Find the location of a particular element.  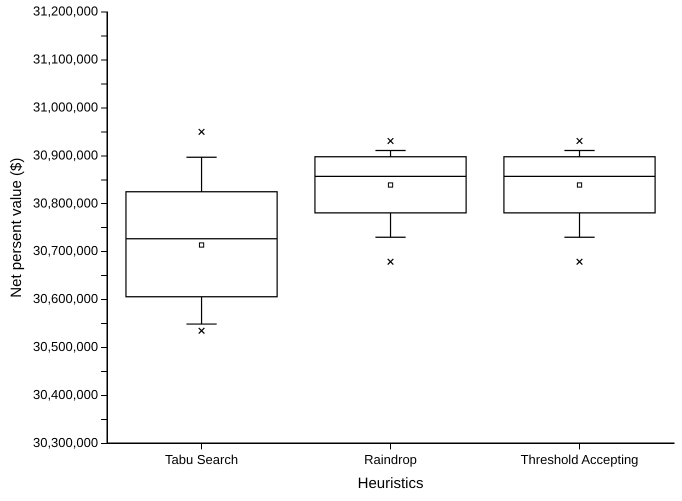

y-tick-label: 30,900,000 is located at coordinates (65, 154).